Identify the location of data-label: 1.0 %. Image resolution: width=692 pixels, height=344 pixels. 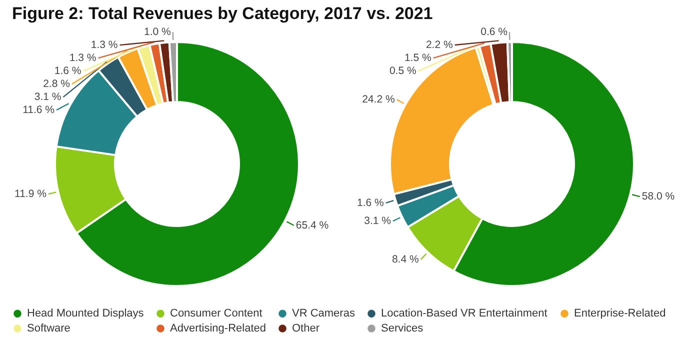
(157, 32).